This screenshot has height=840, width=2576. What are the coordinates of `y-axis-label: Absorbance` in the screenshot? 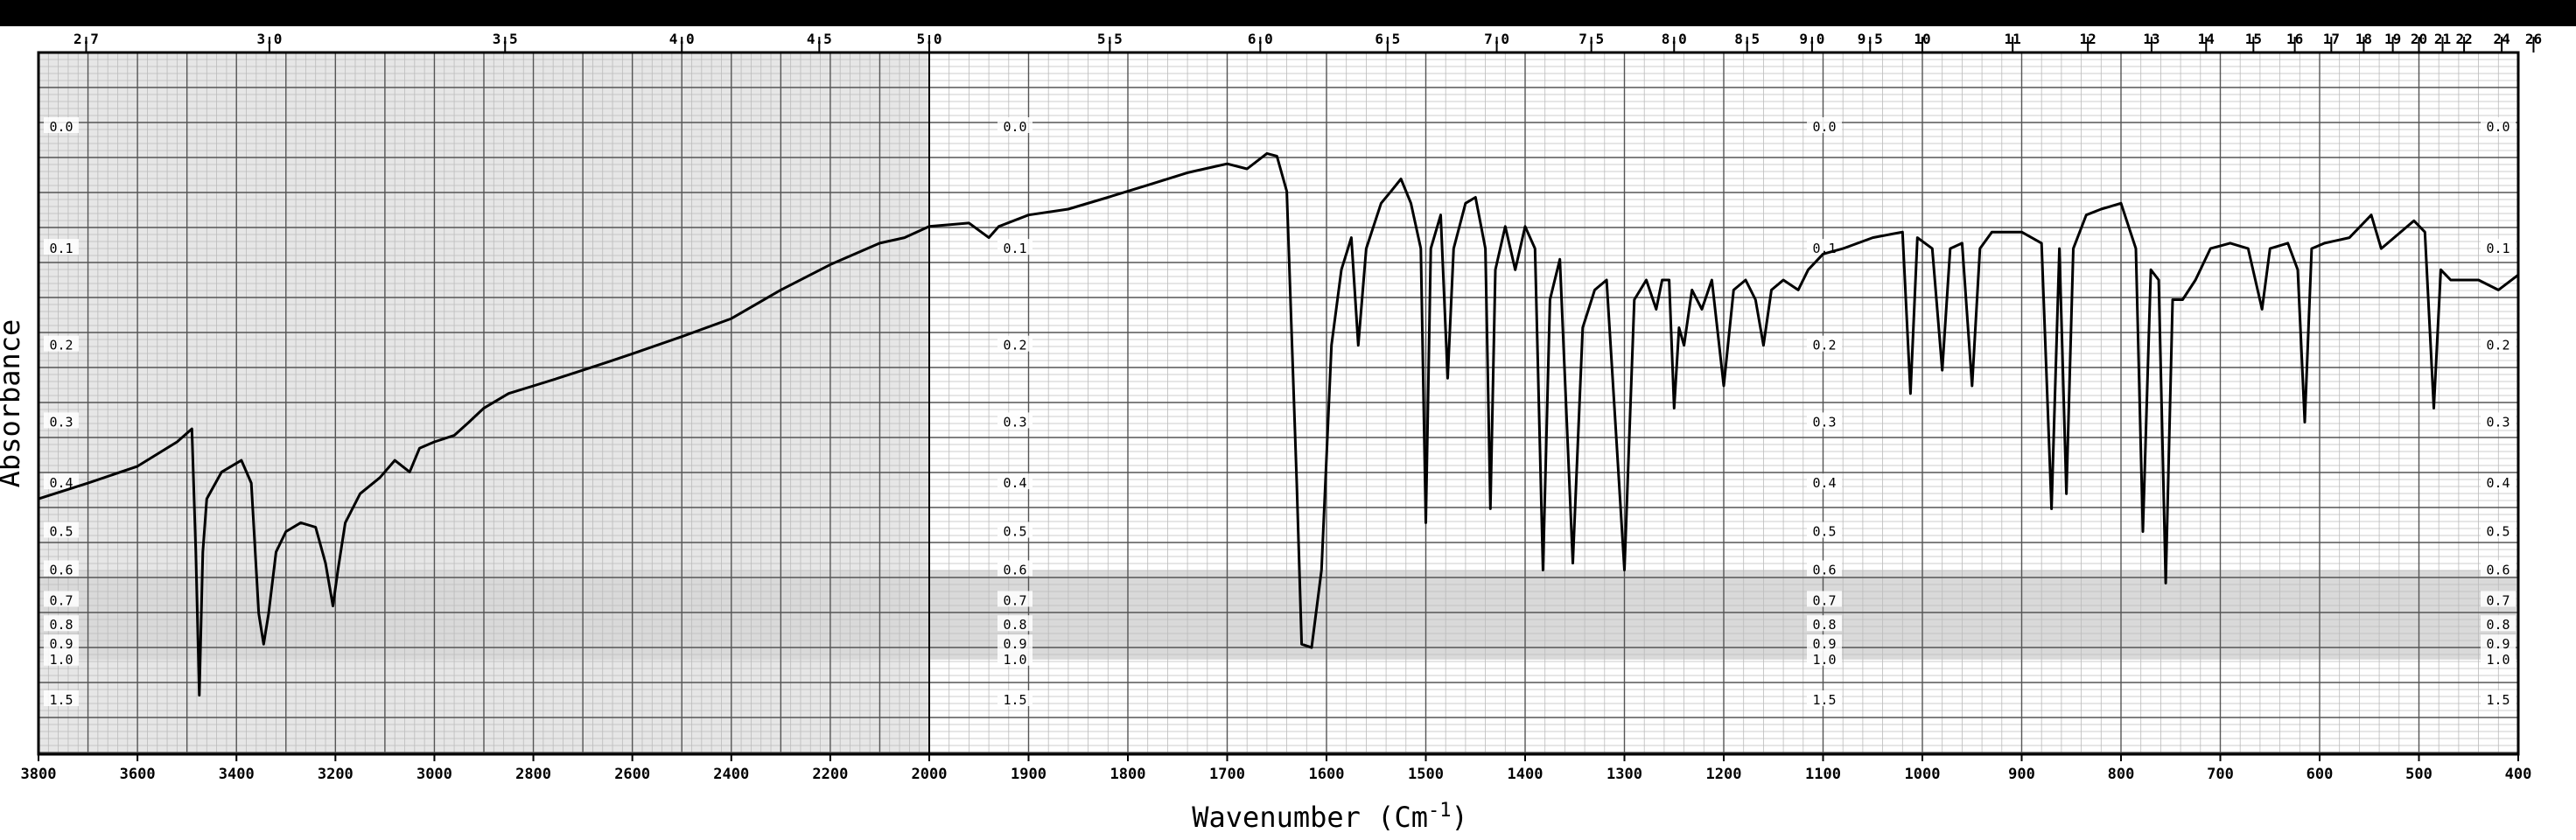 It's located at (13, 403).